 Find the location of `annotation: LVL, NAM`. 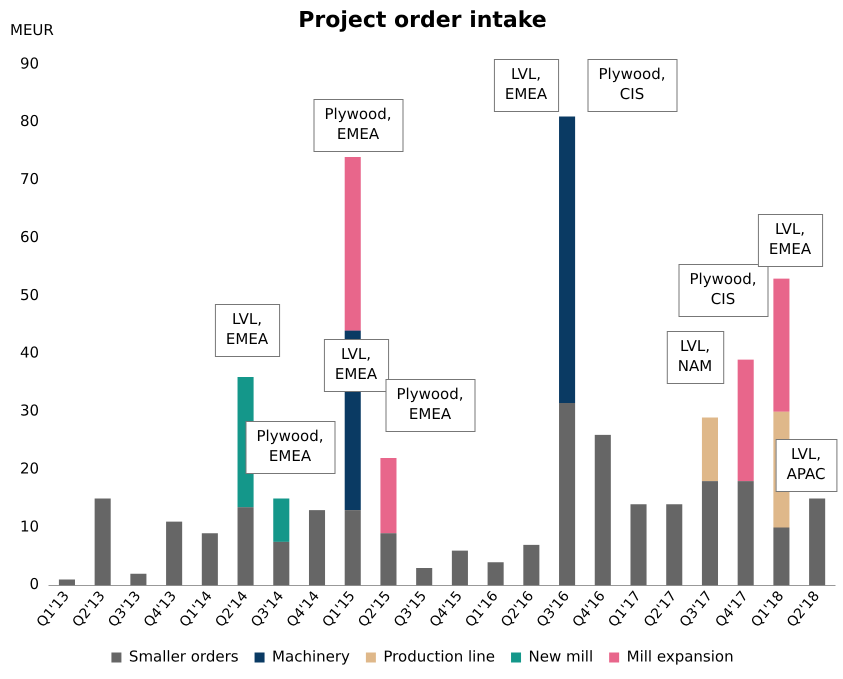

annotation: LVL, NAM is located at coordinates (695, 355).